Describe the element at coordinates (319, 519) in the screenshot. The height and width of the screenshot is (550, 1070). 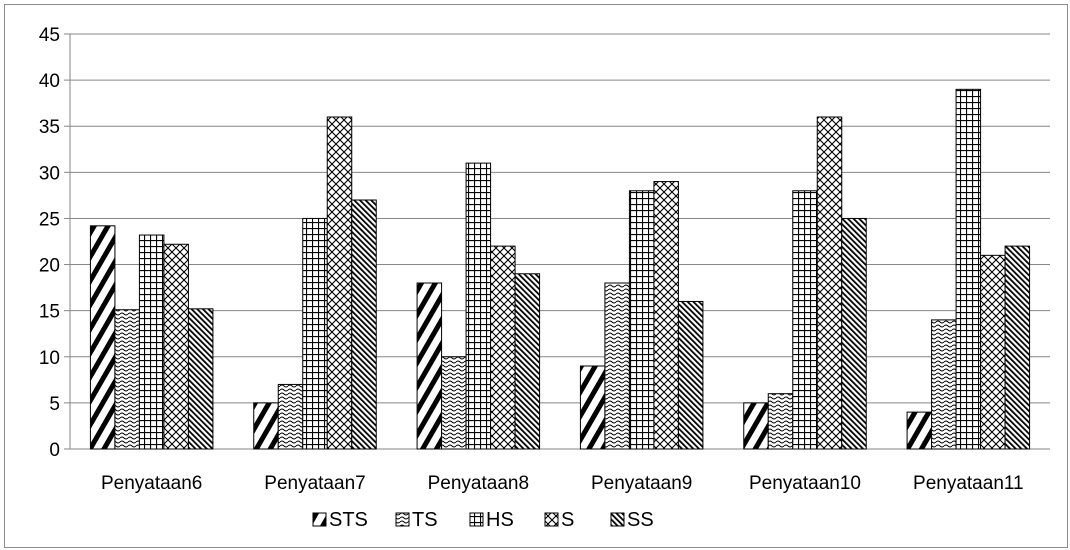
I see `legend-swatch-sts` at that location.